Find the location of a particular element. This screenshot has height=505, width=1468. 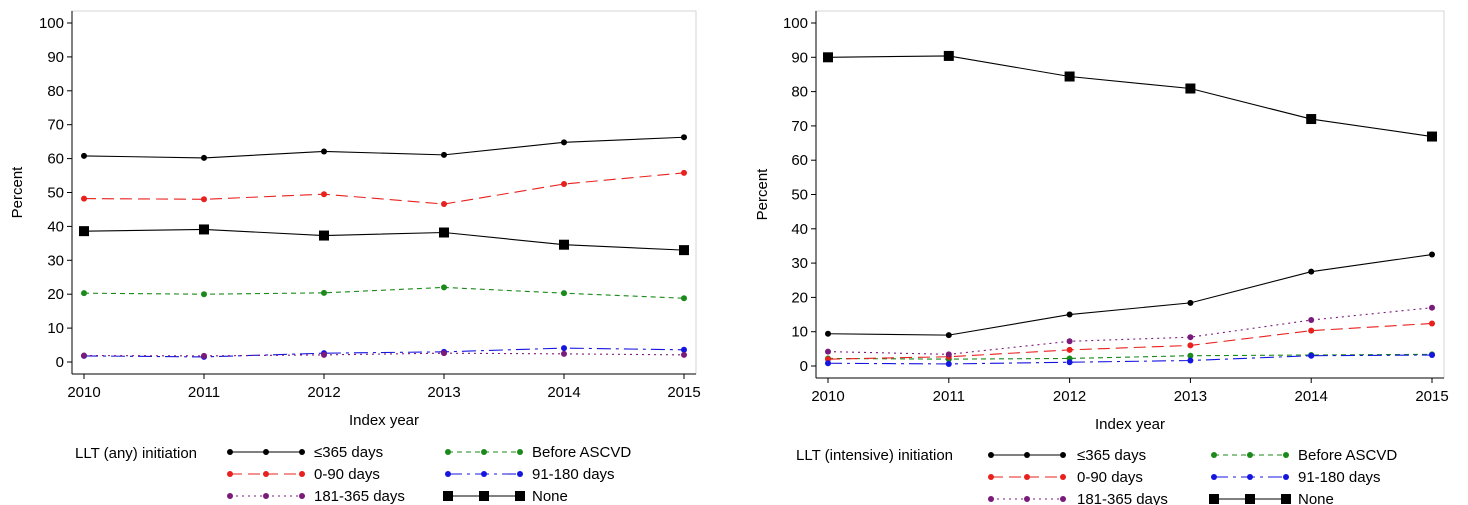

y-tick-label: 90 is located at coordinates (55, 57).